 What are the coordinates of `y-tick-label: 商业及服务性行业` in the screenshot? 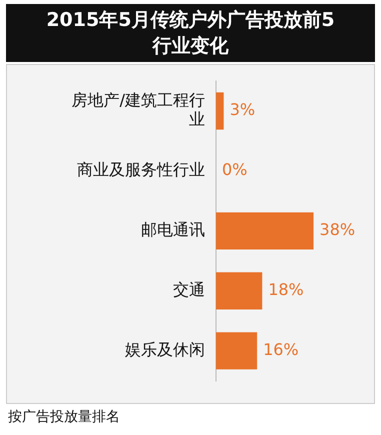 It's located at (141, 170).